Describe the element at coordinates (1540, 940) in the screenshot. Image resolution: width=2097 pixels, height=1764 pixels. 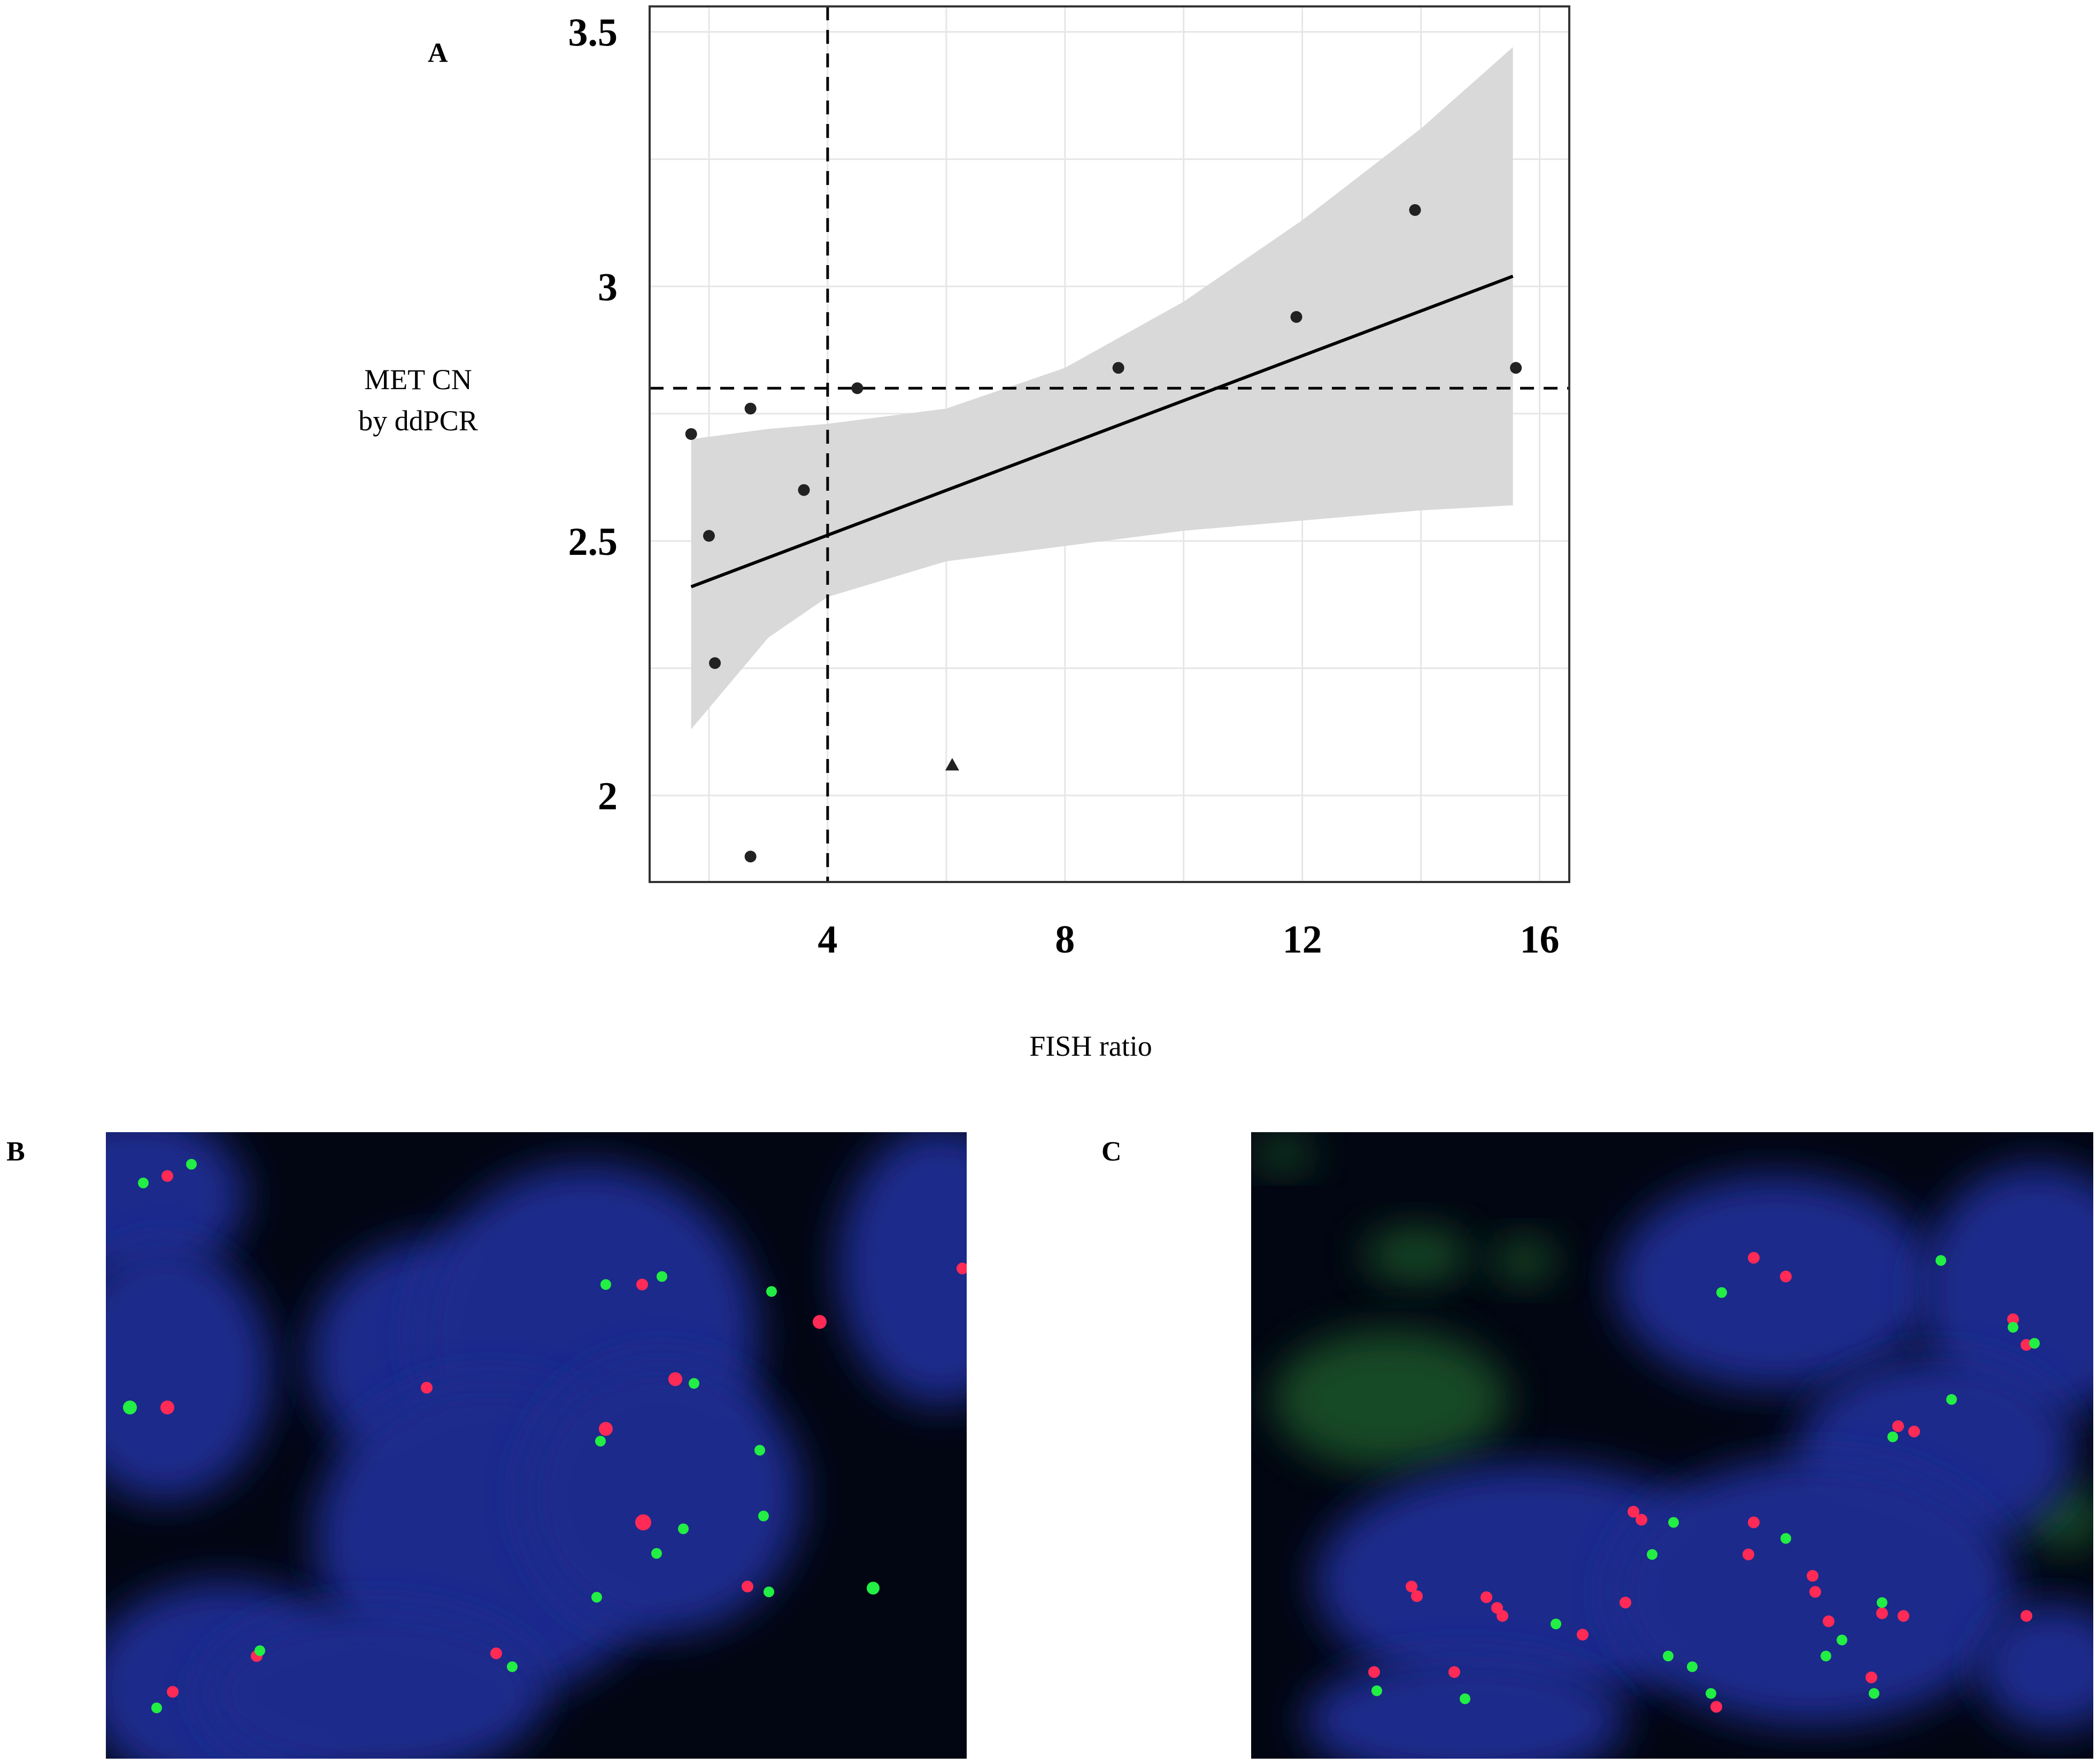
I see `x-tick-label: 16` at that location.